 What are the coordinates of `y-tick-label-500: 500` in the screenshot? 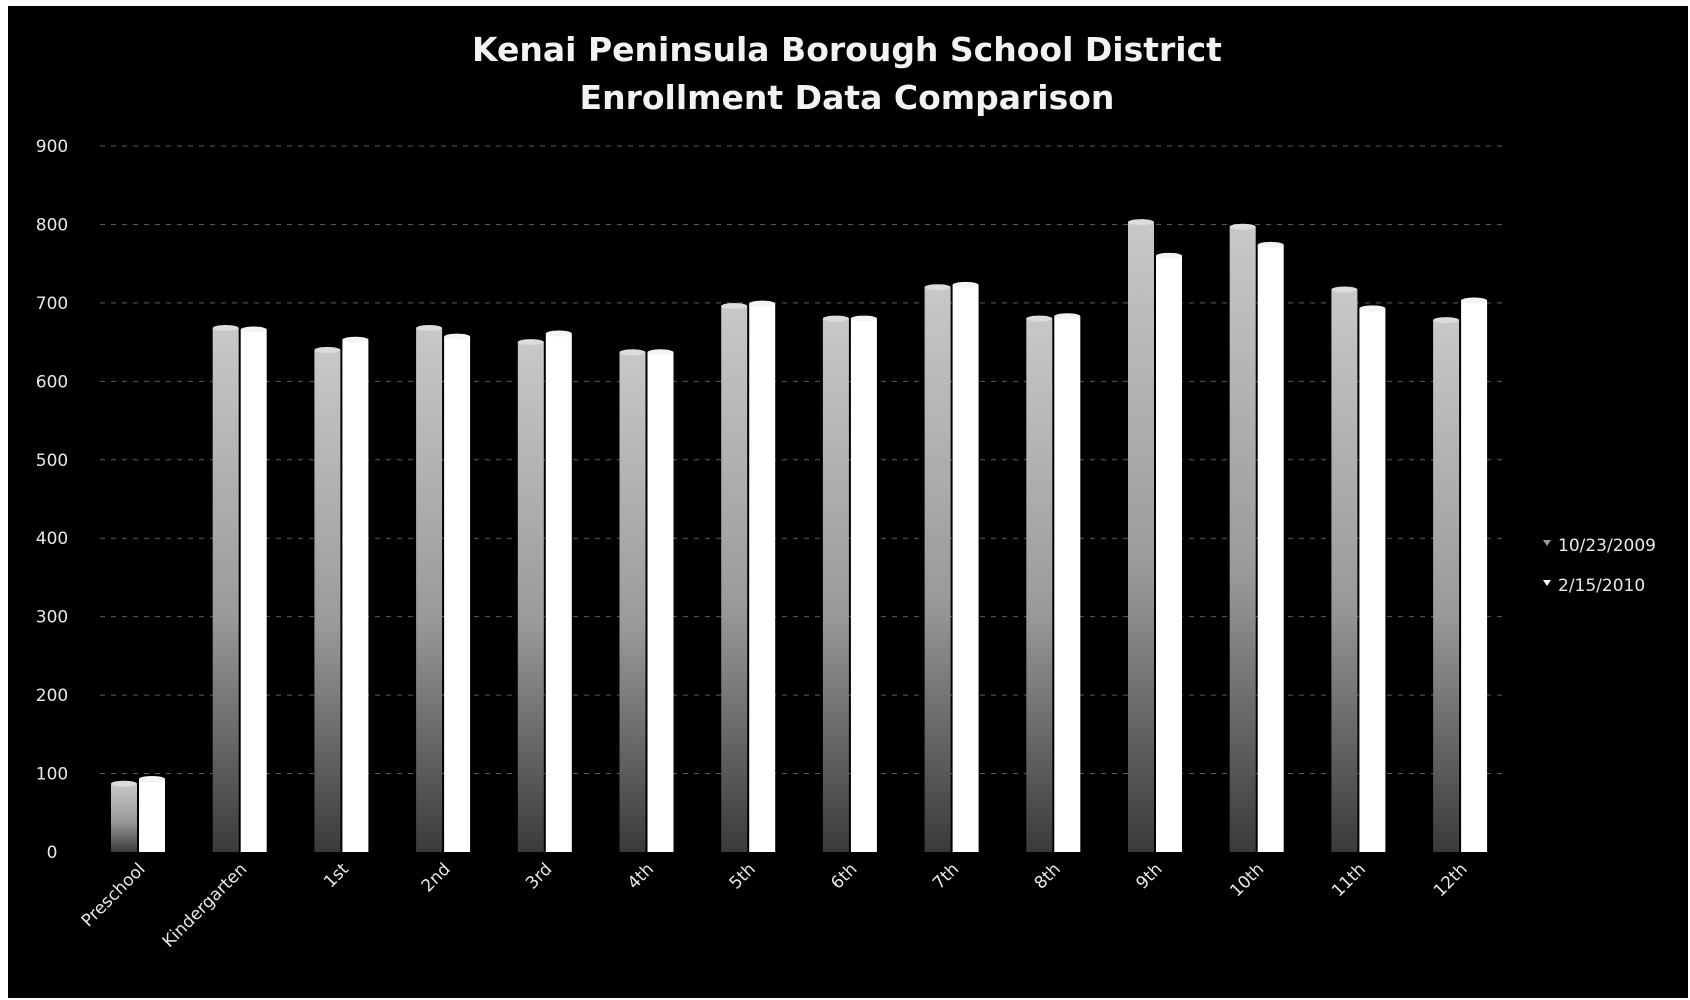 It's located at (52, 461).